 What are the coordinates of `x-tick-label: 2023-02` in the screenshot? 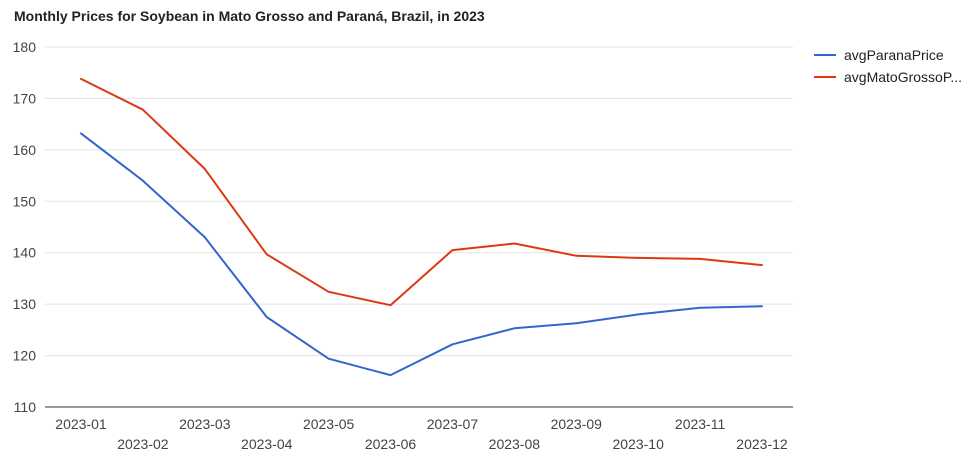 It's located at (143, 444).